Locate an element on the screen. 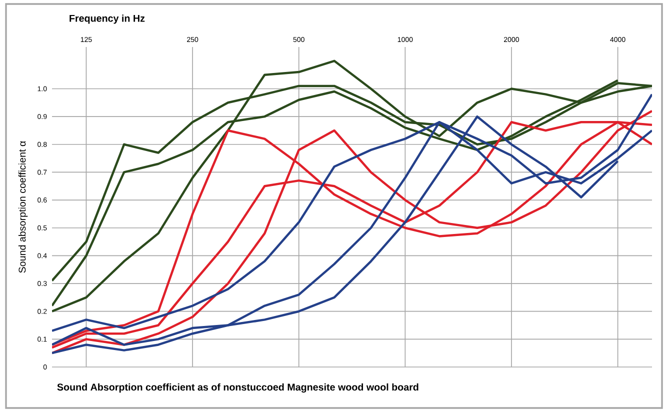 The width and height of the screenshot is (665, 412). y-axis-title: Sound absorption coefficient α is located at coordinates (23, 207).